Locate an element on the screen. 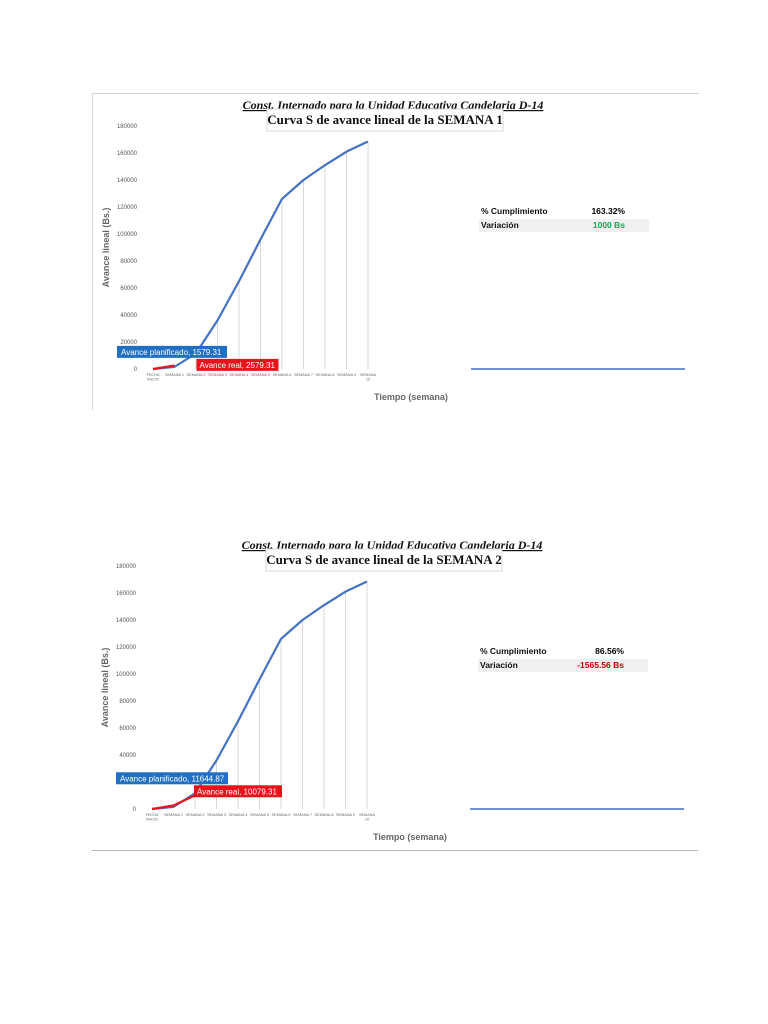 The image size is (768, 1024). kpi-value: 86.56% is located at coordinates (609, 651).